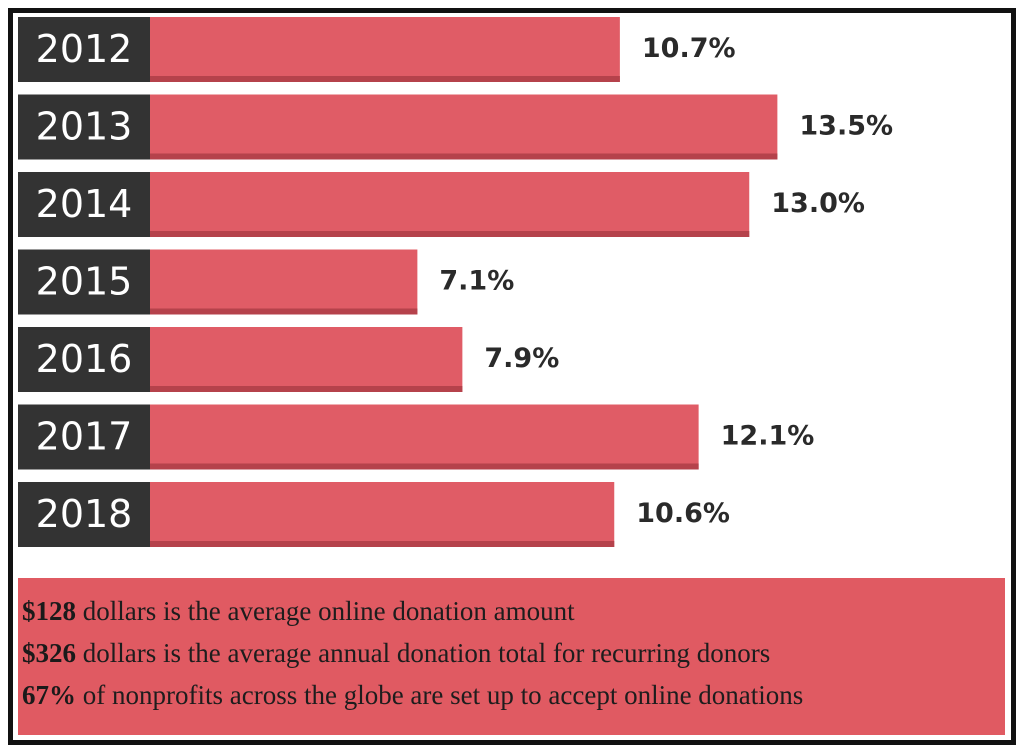  Describe the element at coordinates (476, 281) in the screenshot. I see `value-label: 7.1%` at that location.